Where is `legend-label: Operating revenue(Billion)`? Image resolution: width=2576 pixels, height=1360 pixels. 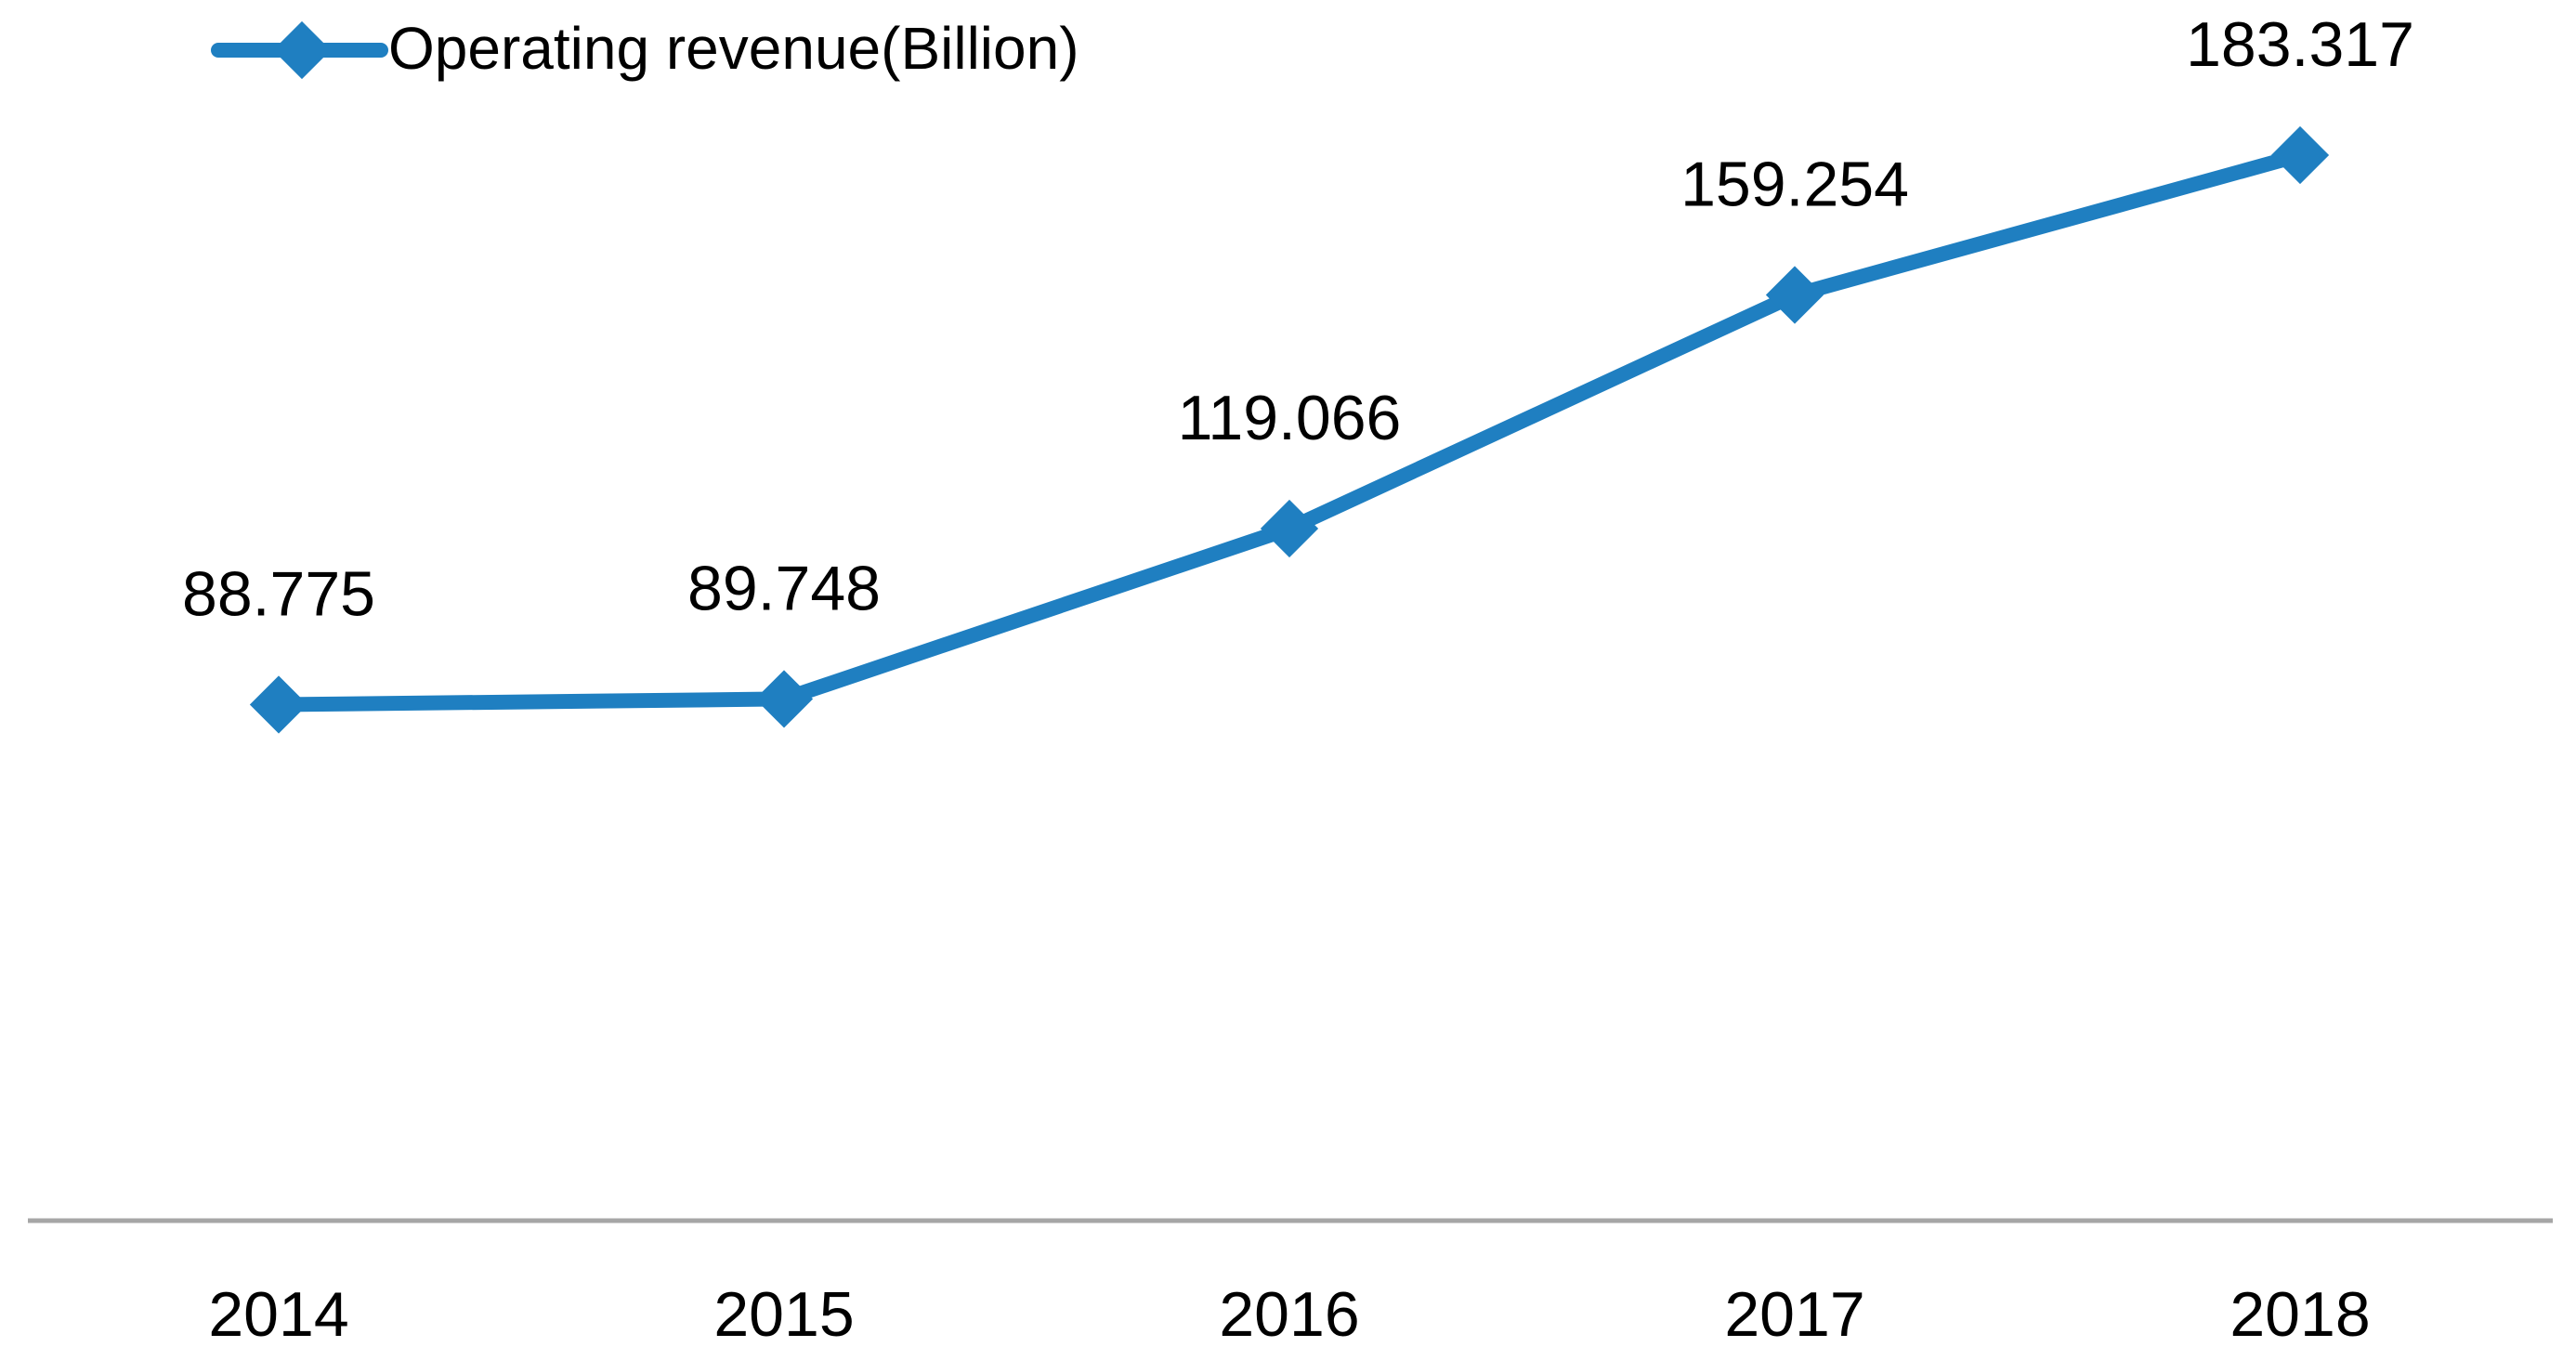
legend-label: Operating revenue(Billion) is located at coordinates (733, 48).